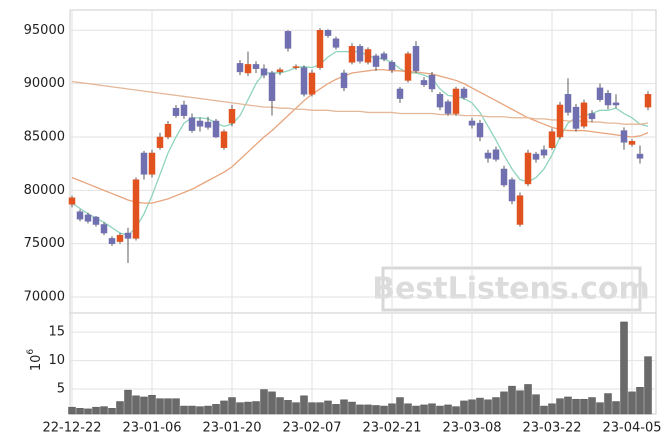 This screenshot has width=671, height=444. What do you see at coordinates (551, 428) in the screenshot?
I see `x-tick-label: 23-03-22` at bounding box center [551, 428].